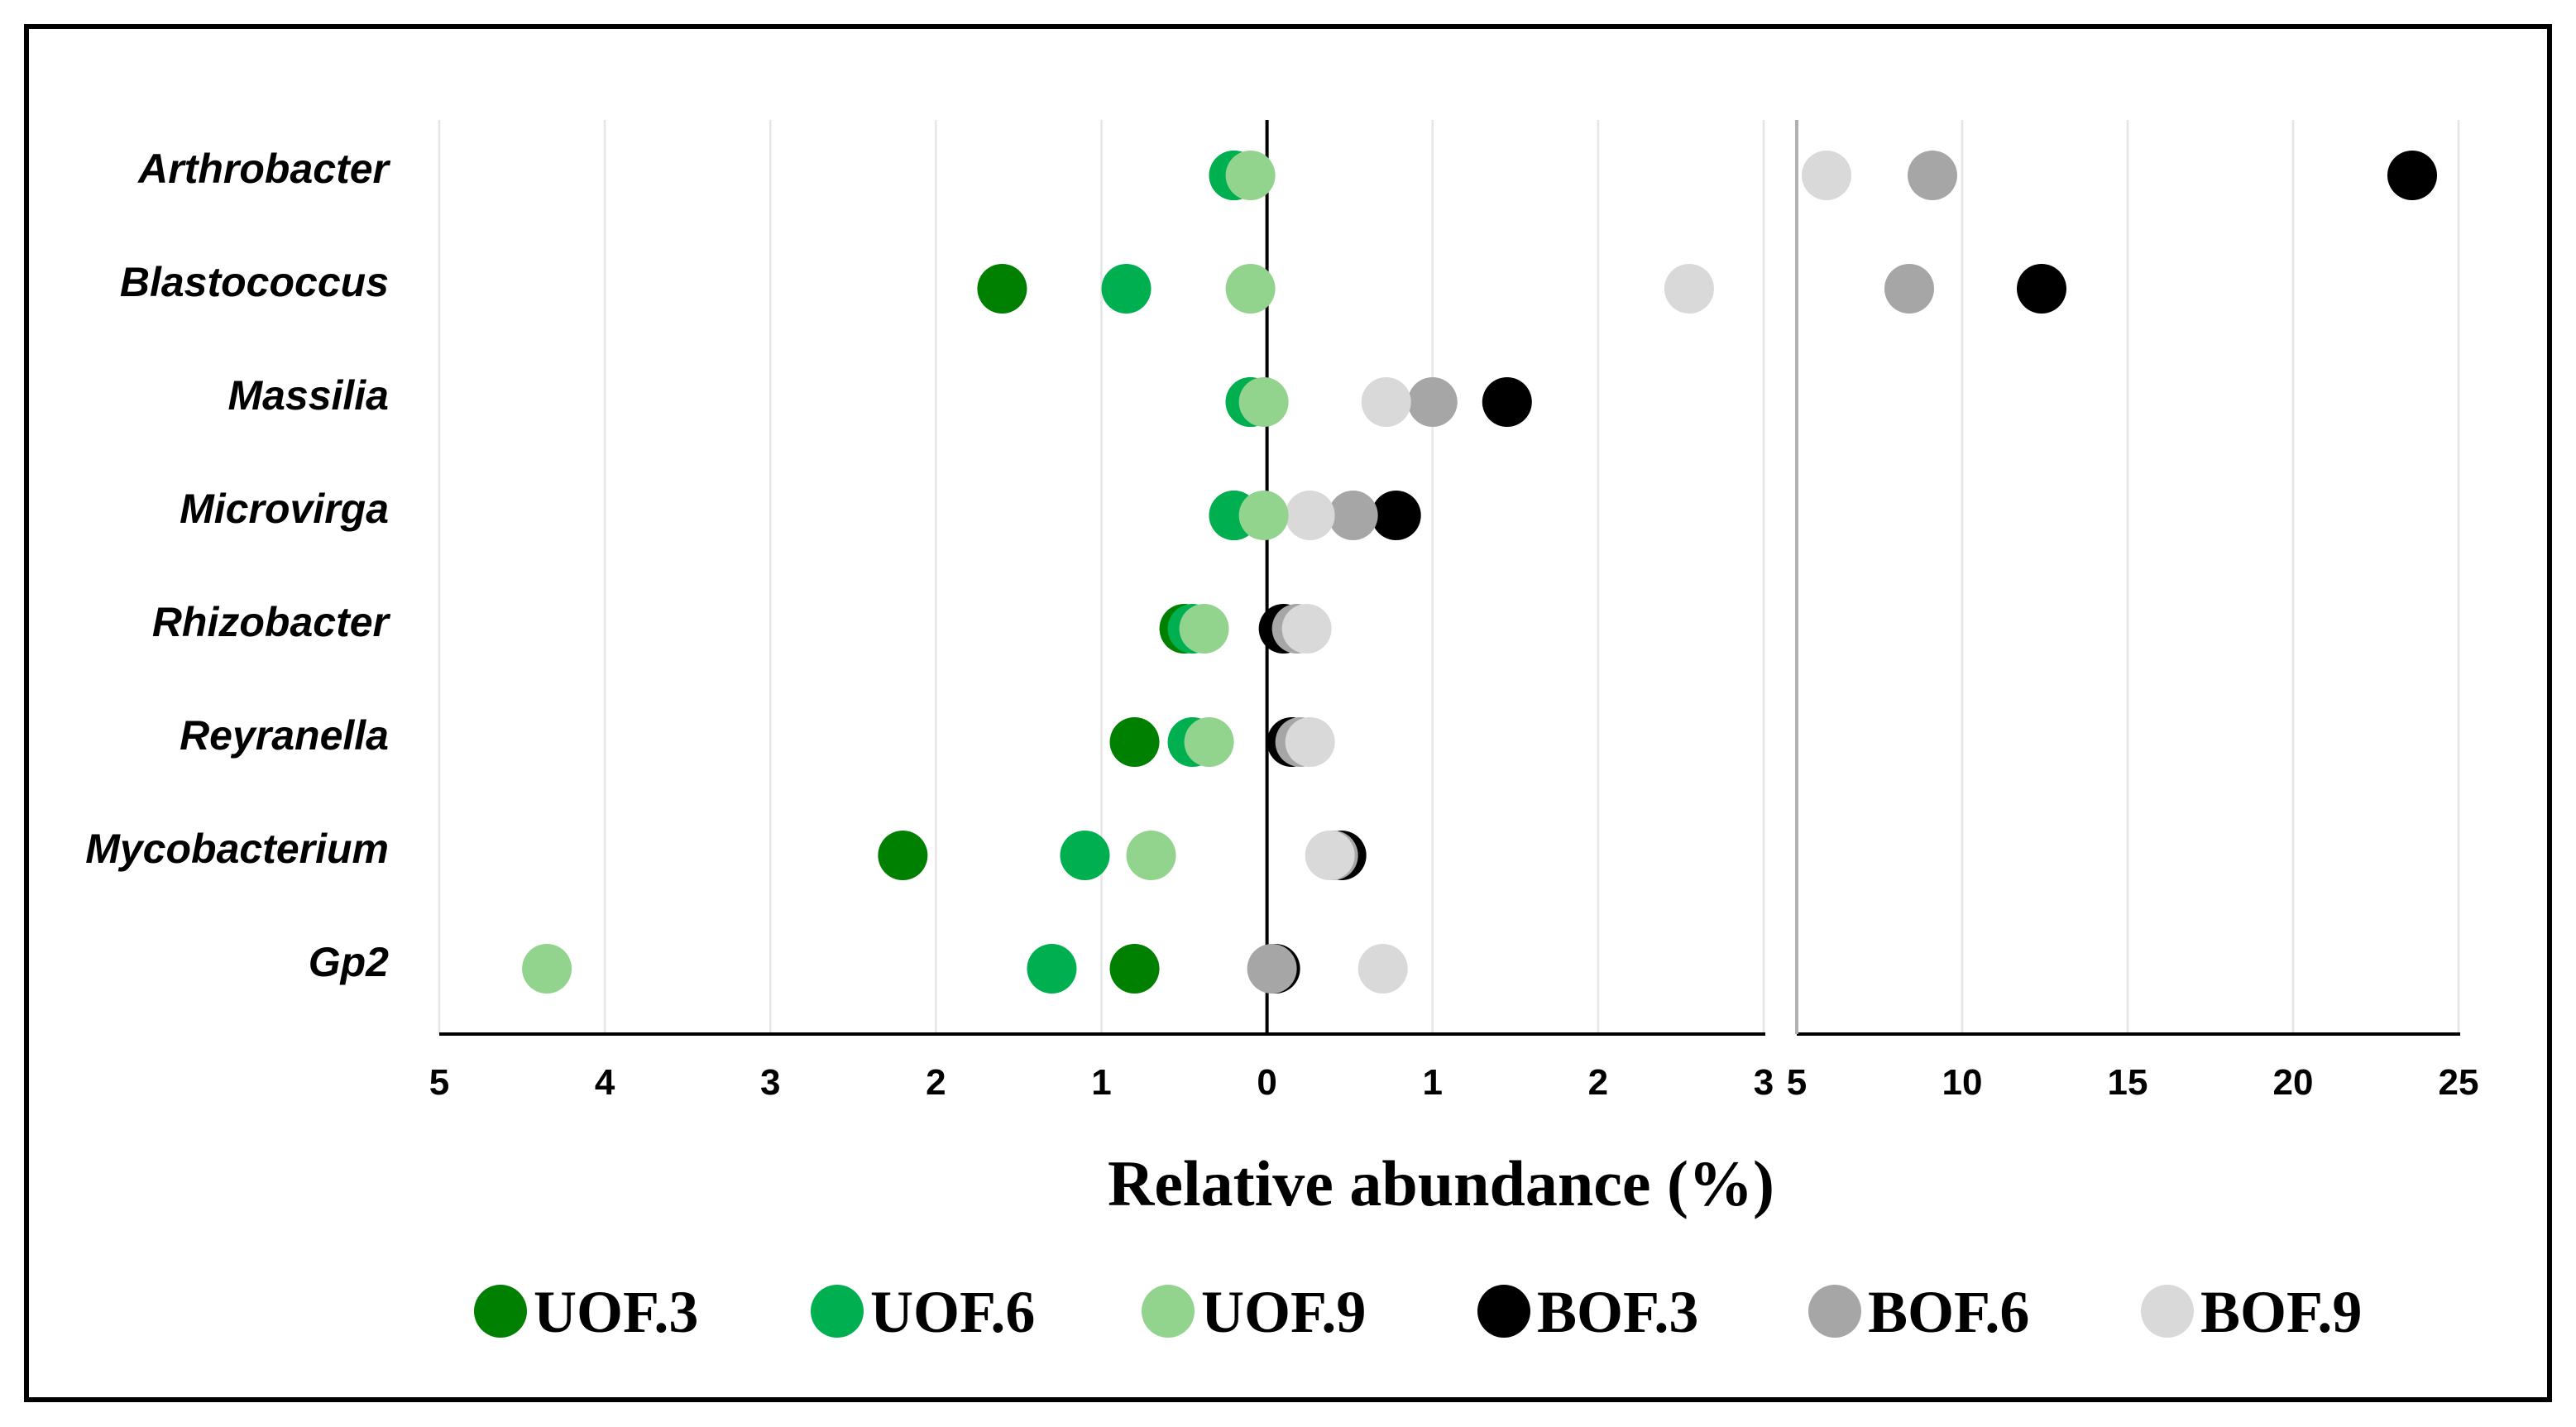  Describe the element at coordinates (284, 735) in the screenshot. I see `category-label: Reyranella` at that location.